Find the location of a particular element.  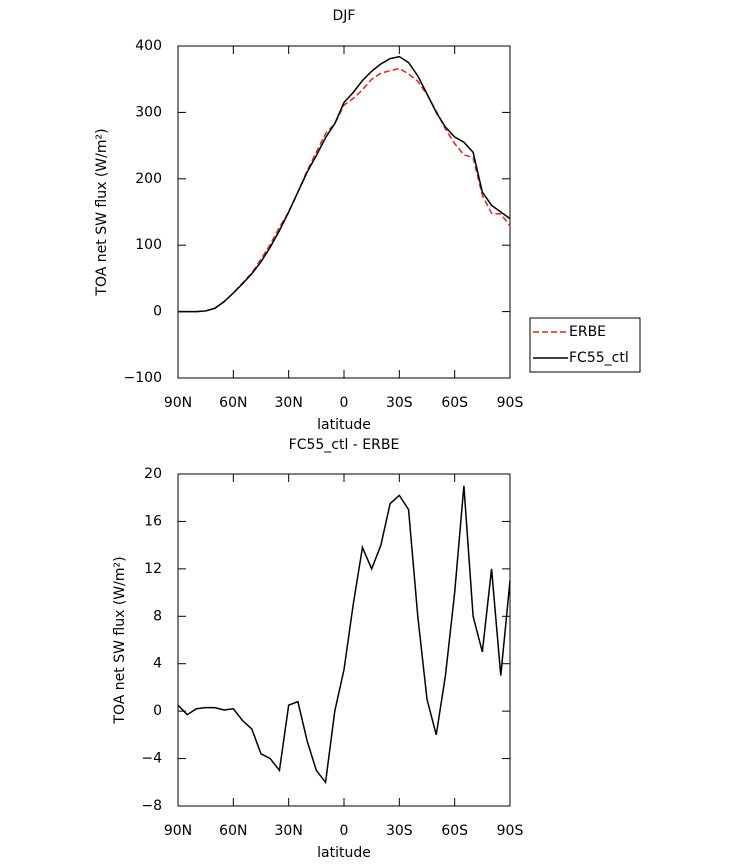

y-tick-label: 20 is located at coordinates (153, 474).